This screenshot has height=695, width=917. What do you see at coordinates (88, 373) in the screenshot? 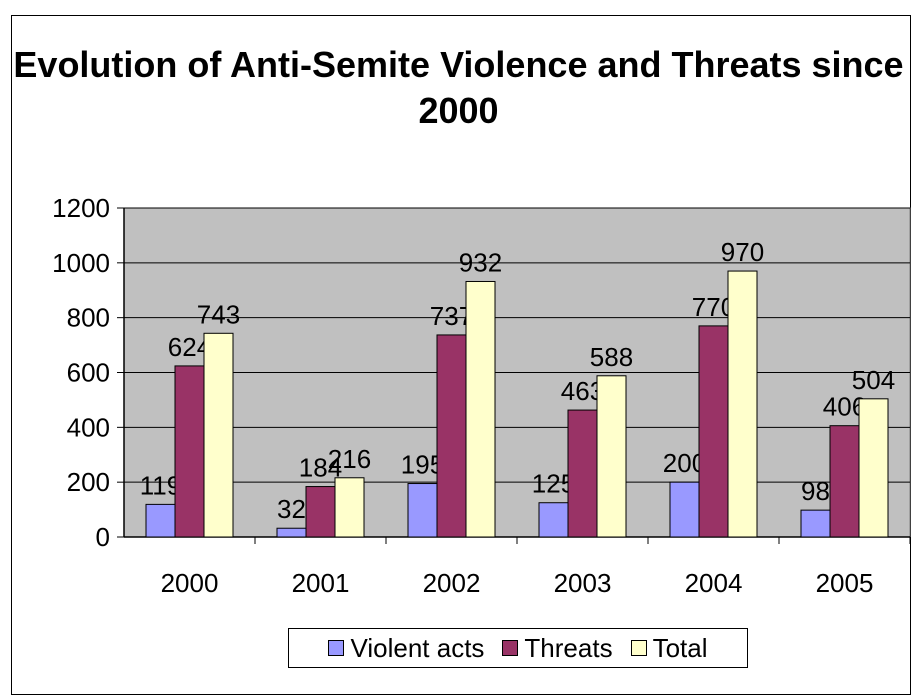
I see `y-tick-label-600: 600` at bounding box center [88, 373].